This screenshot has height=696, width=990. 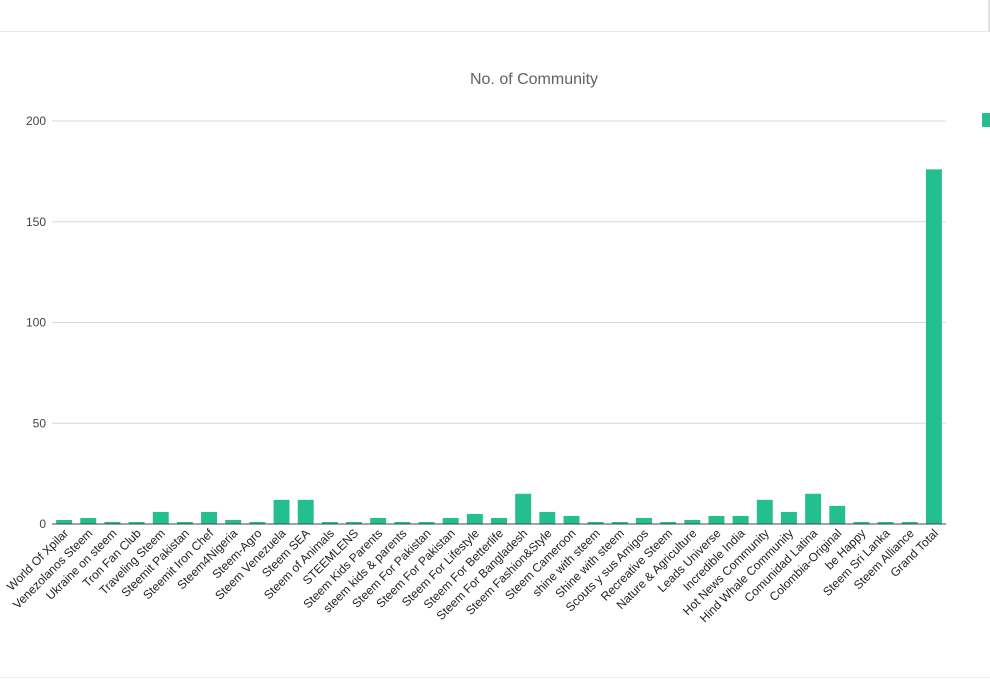 What do you see at coordinates (986, 120) in the screenshot?
I see `legend-swatch` at bounding box center [986, 120].